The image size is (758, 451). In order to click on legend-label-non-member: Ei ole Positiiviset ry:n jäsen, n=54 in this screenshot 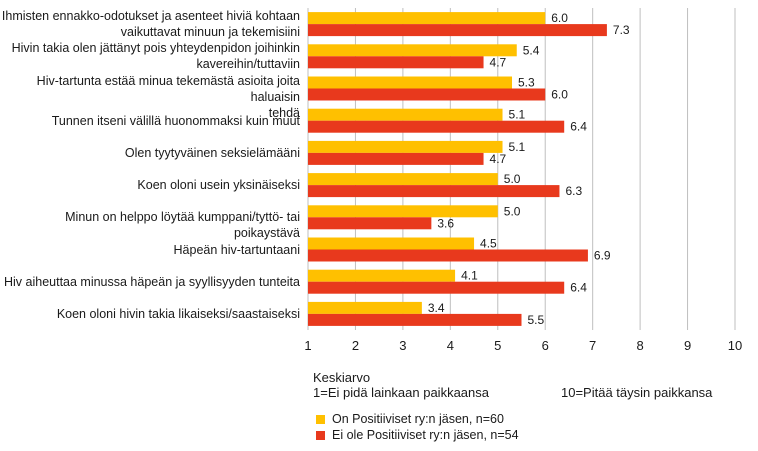, I will do `click(425, 435)`.